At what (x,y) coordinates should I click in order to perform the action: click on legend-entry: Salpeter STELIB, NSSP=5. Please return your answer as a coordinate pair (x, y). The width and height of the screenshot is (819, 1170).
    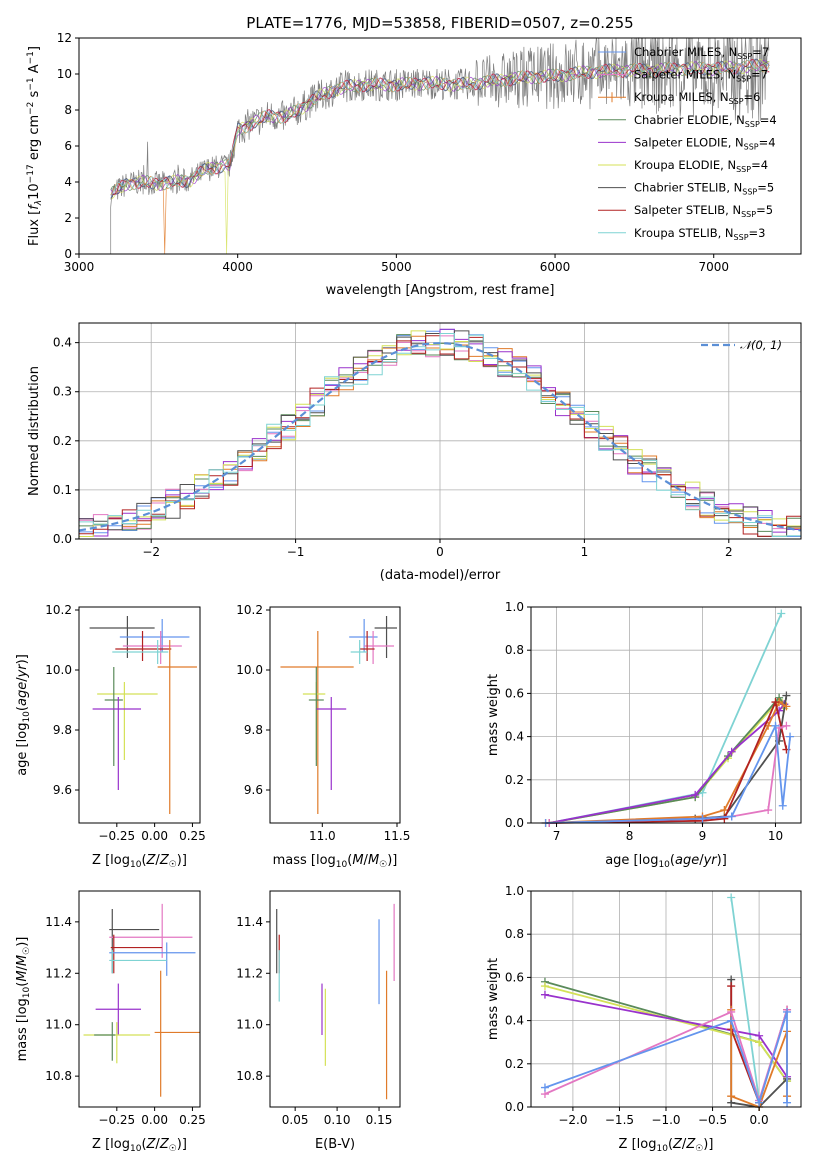
    Looking at the image, I should click on (703, 211).